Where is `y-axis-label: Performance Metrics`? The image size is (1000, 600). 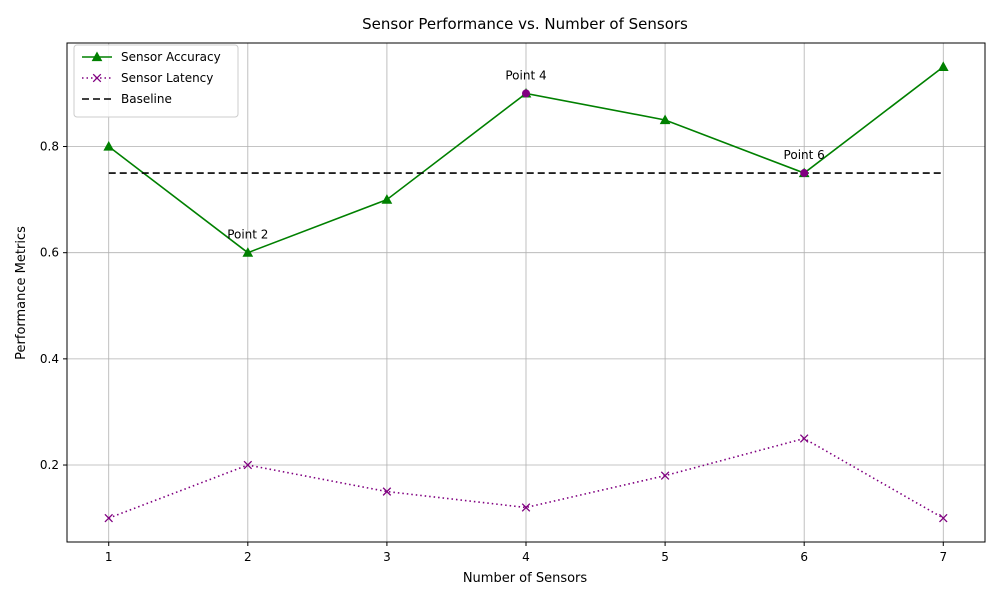 y-axis-label: Performance Metrics is located at coordinates (21, 293).